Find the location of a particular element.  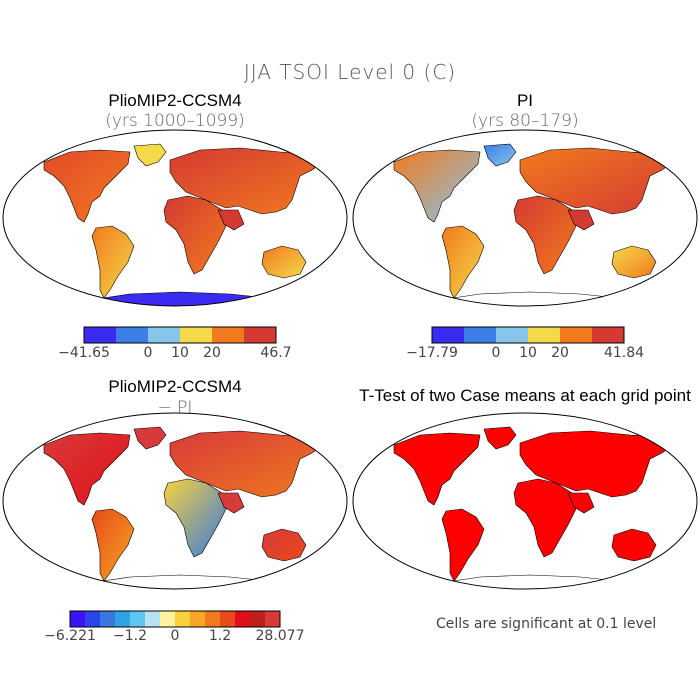

cbar1-label-min: −41.65 is located at coordinates (84, 353).